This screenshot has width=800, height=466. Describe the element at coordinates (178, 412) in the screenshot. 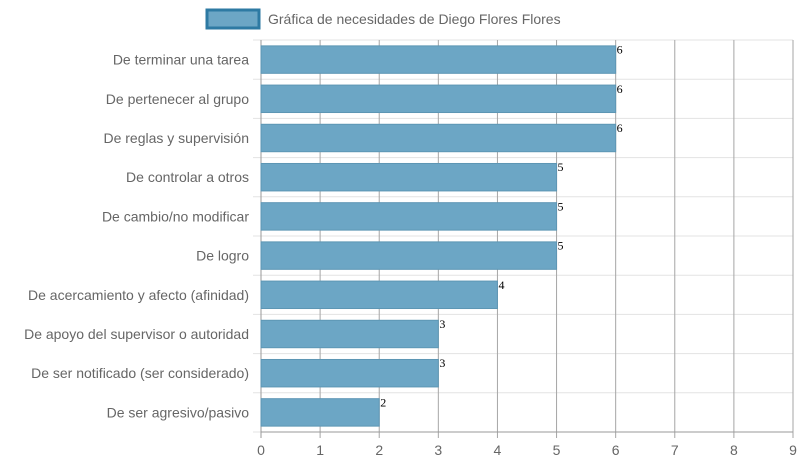

I see `category-label: De ser agresivo/pasivo` at that location.